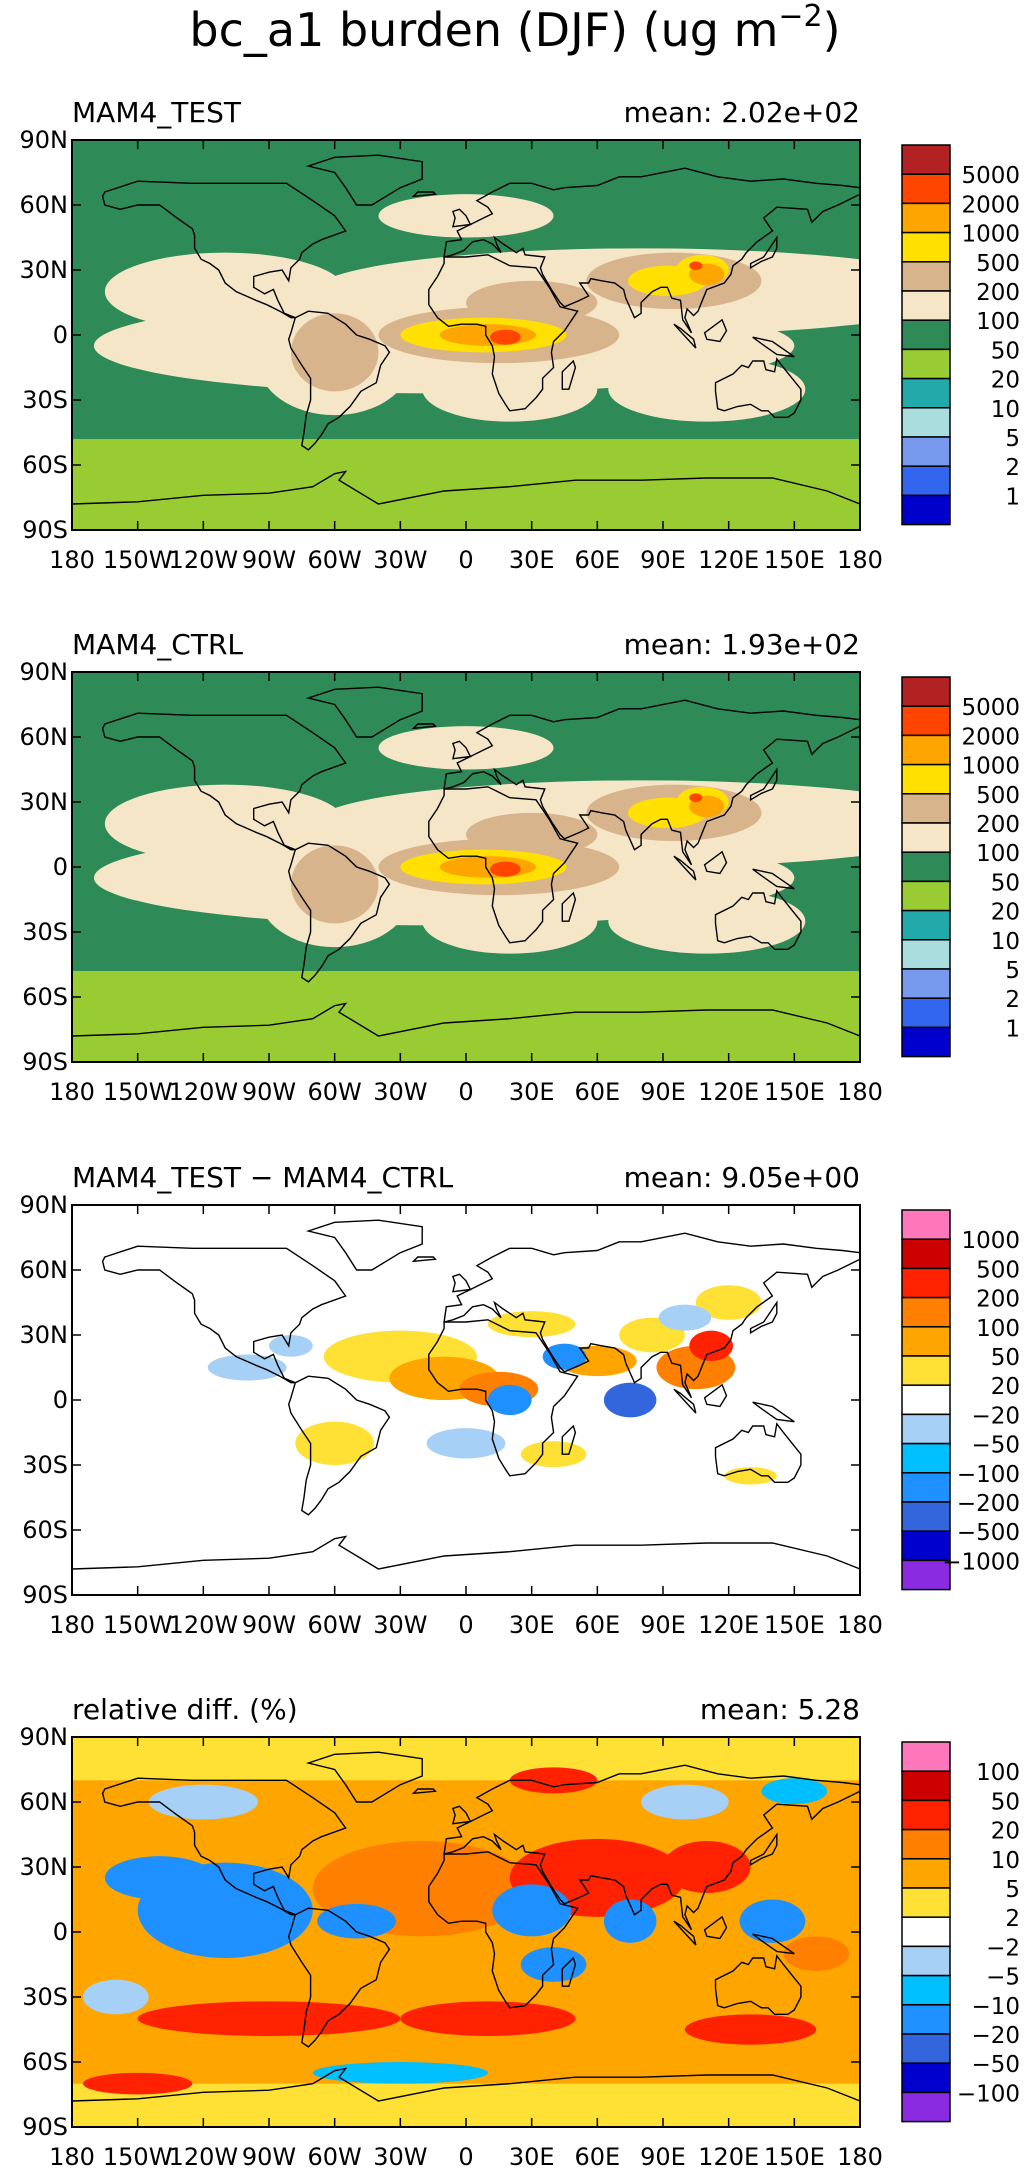 The height and width of the screenshot is (2175, 1031). What do you see at coordinates (72, 2157) in the screenshot?
I see `x-tick-label: 180` at bounding box center [72, 2157].